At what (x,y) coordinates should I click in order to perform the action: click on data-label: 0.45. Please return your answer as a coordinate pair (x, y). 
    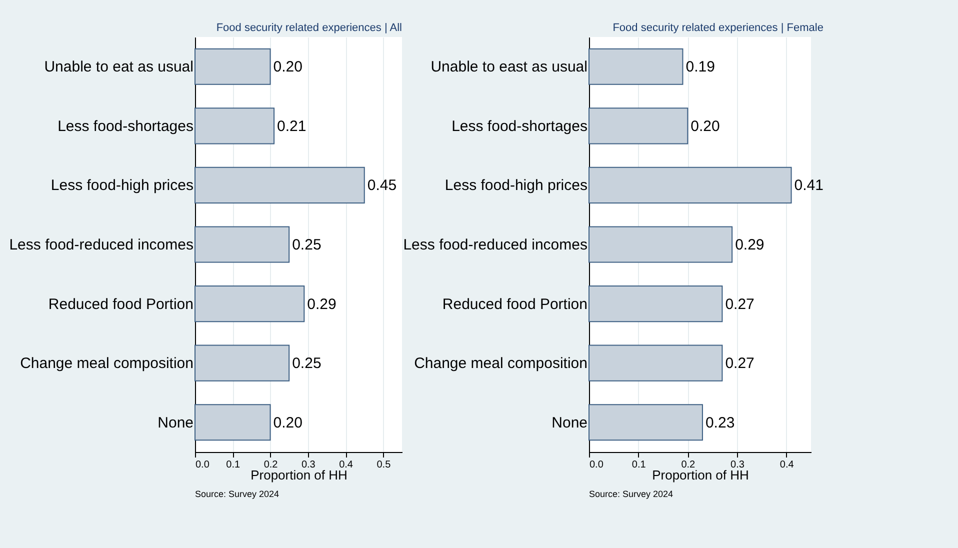
    Looking at the image, I should click on (382, 185).